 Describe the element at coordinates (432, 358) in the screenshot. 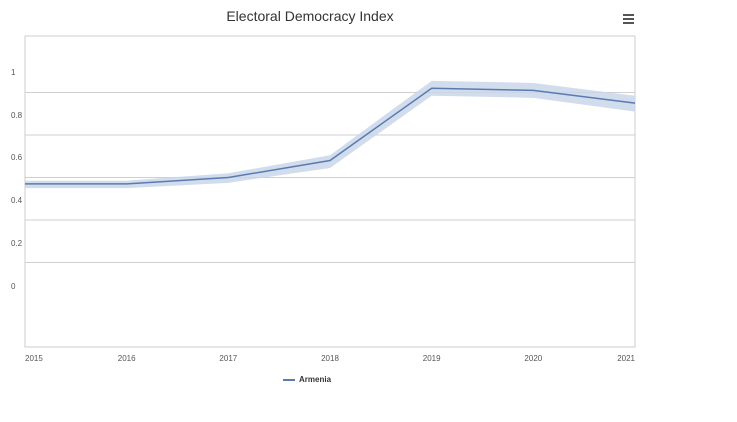

I see `x-tick-label: 2019` at that location.